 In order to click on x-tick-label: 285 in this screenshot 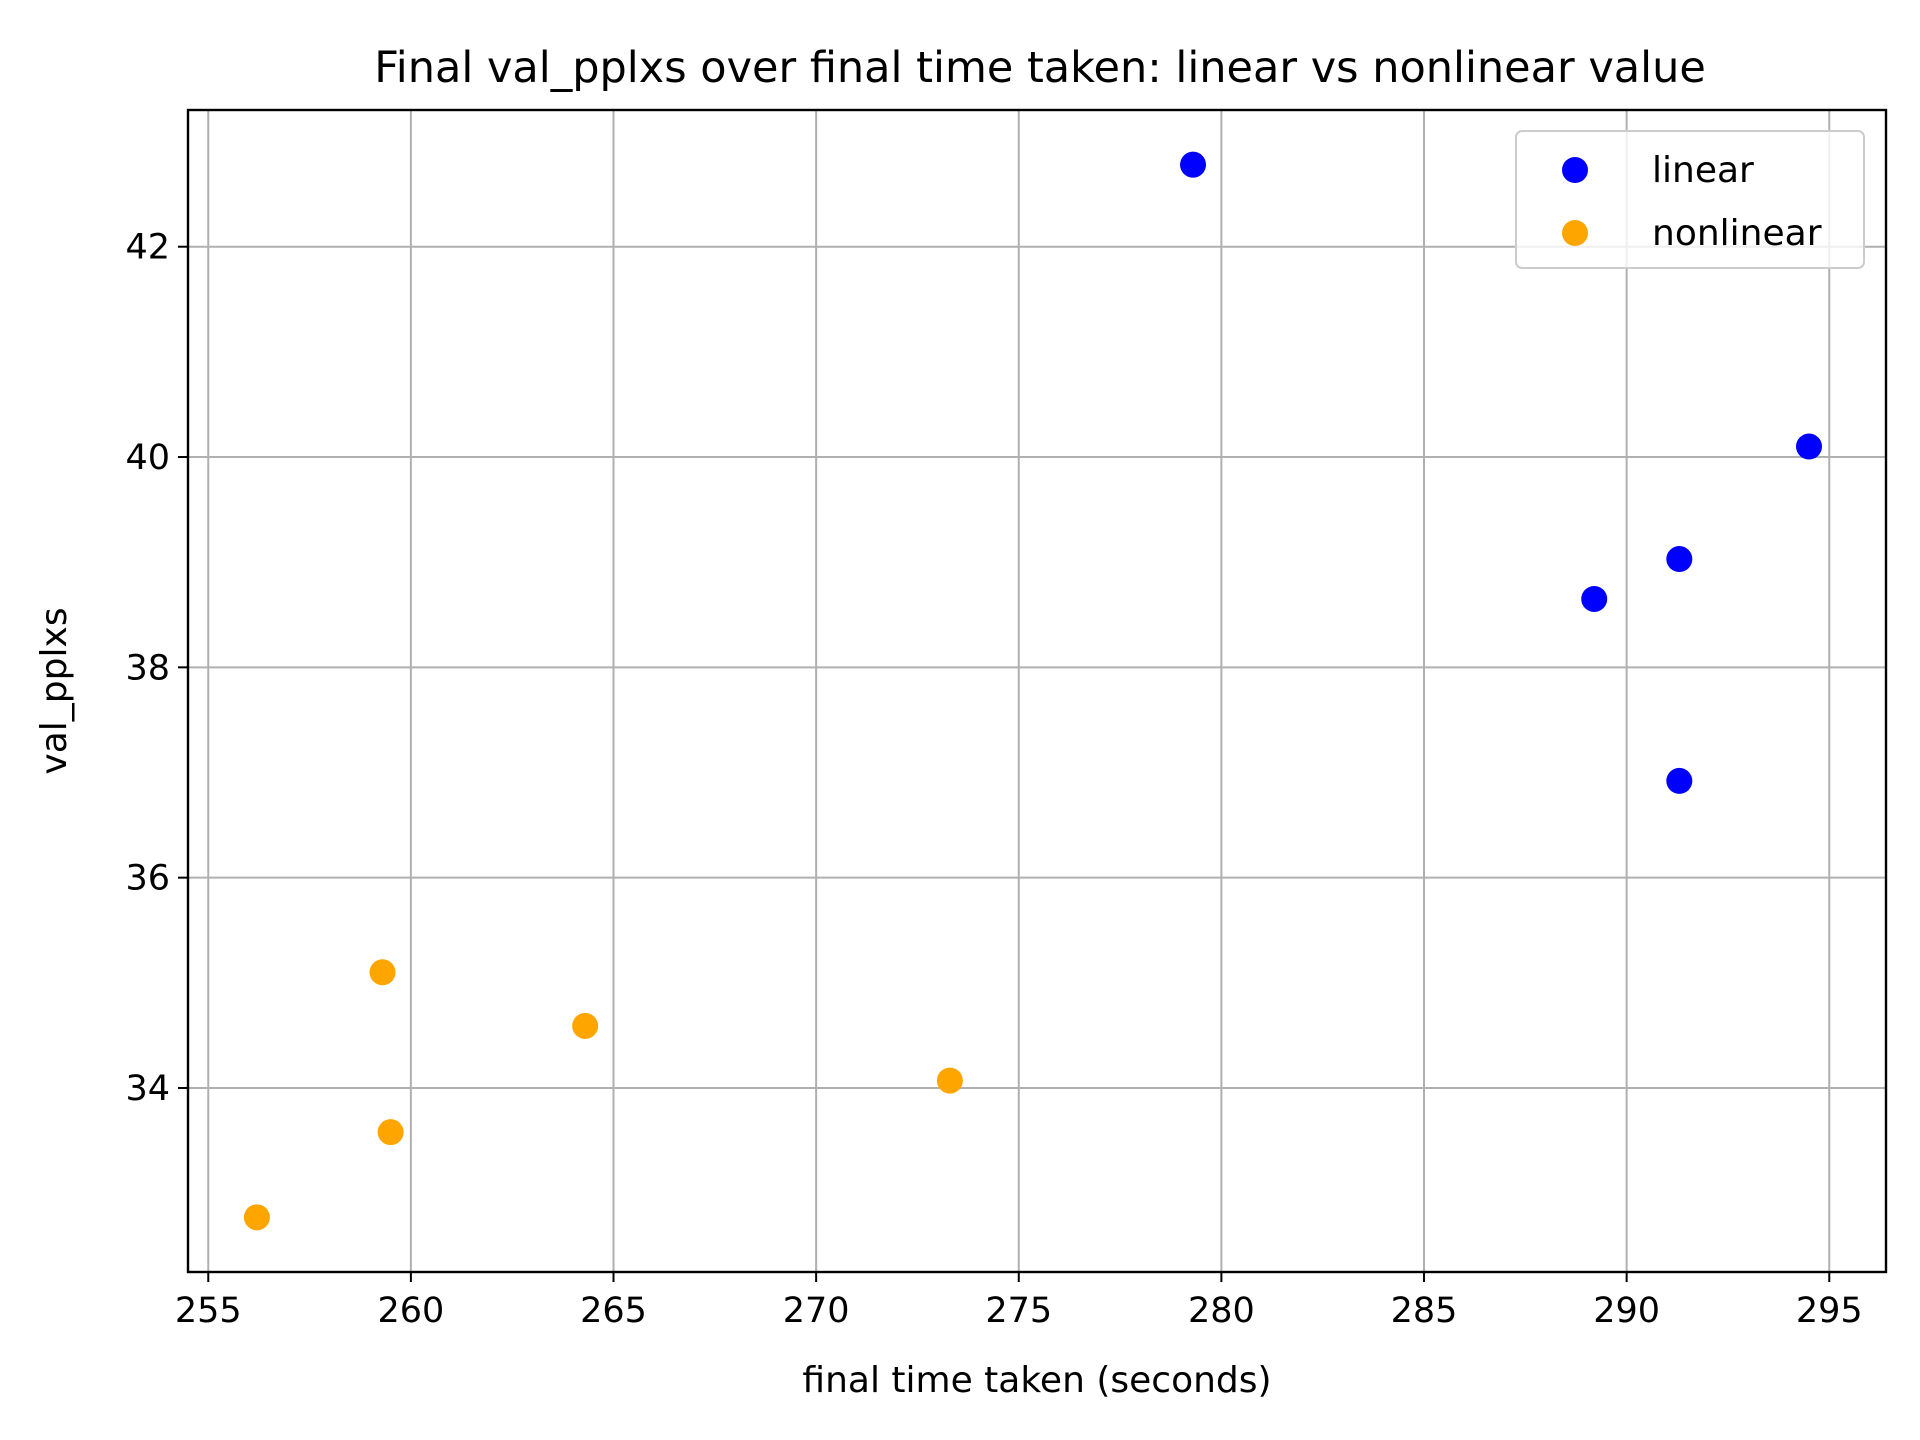, I will do `click(1424, 1311)`.